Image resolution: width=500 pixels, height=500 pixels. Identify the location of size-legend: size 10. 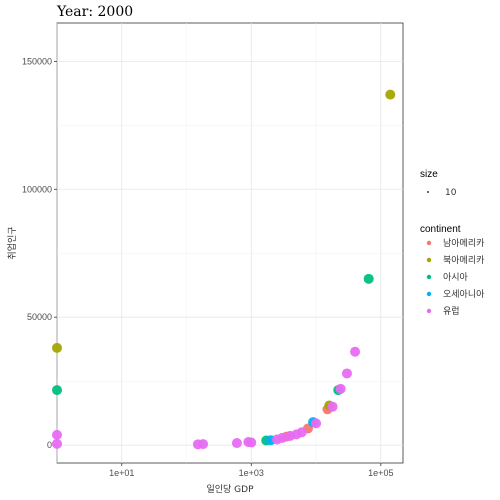
(438, 183).